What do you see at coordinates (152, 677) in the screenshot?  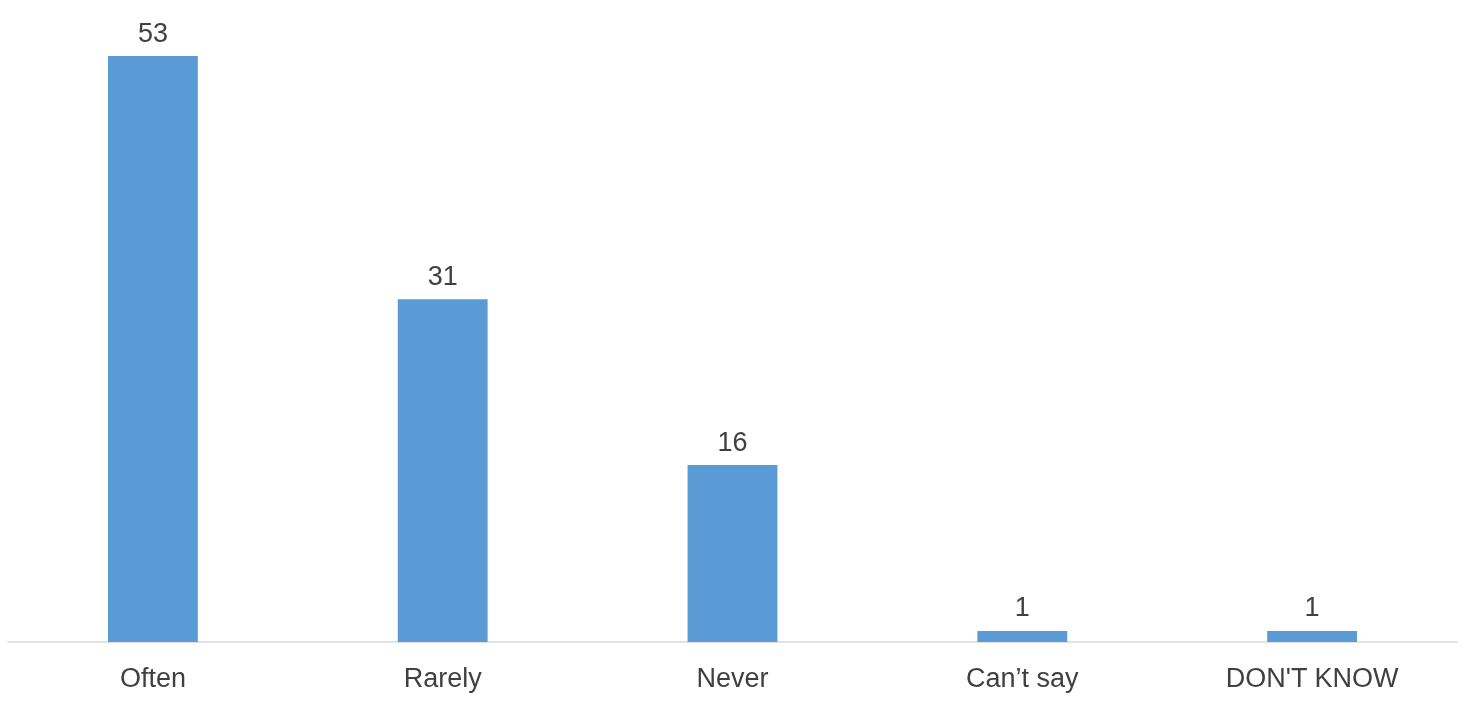 I see `x-tick-label: Often` at bounding box center [152, 677].